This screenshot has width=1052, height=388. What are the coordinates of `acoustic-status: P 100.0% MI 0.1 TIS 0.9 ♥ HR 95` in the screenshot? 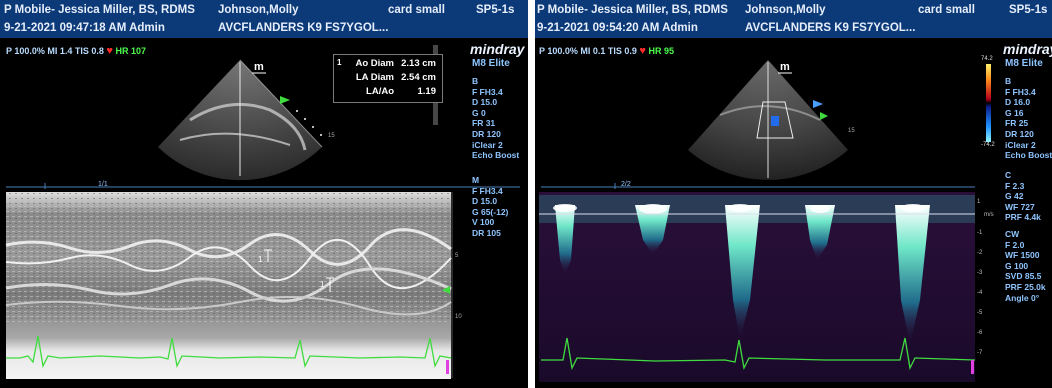 It's located at (606, 51).